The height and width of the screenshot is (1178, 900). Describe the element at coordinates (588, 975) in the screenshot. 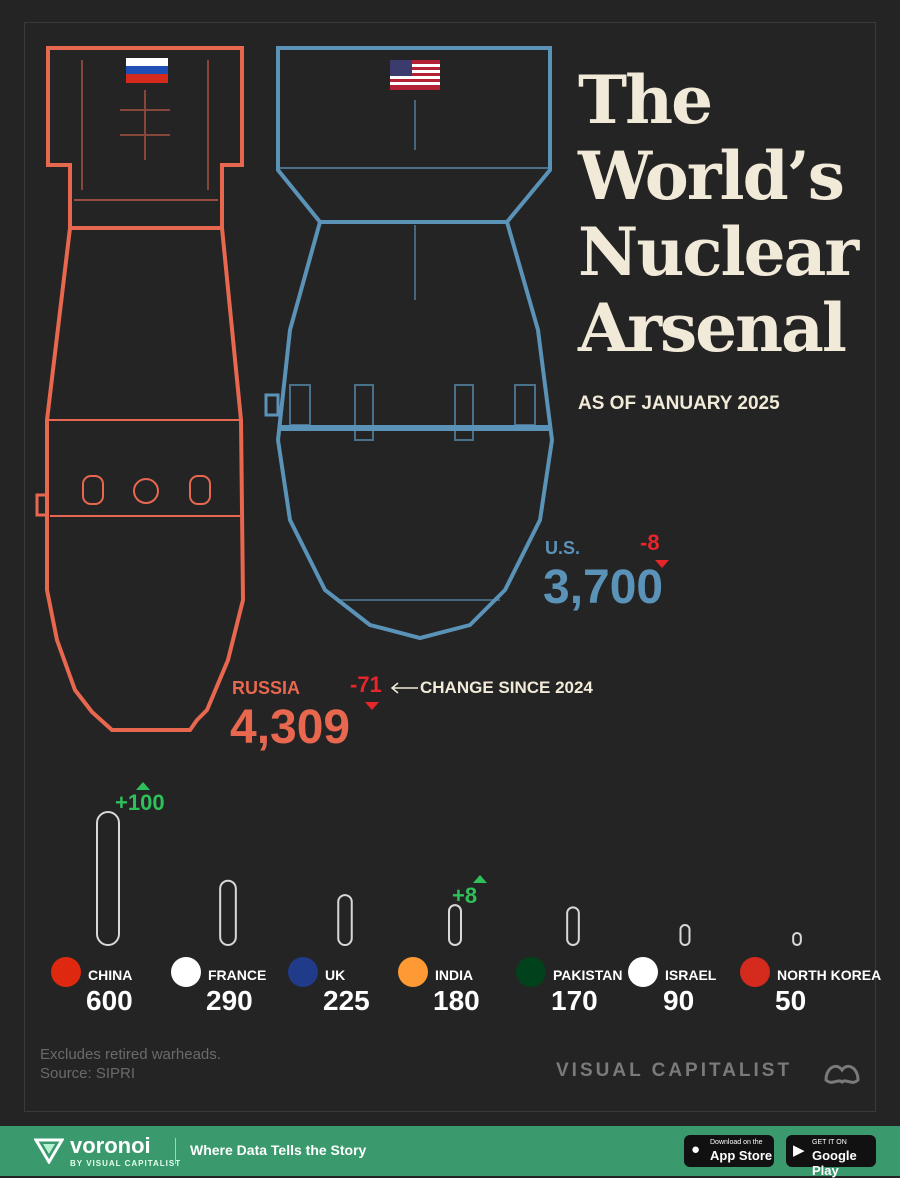

I see `country-name-4: PAKISTAN` at that location.